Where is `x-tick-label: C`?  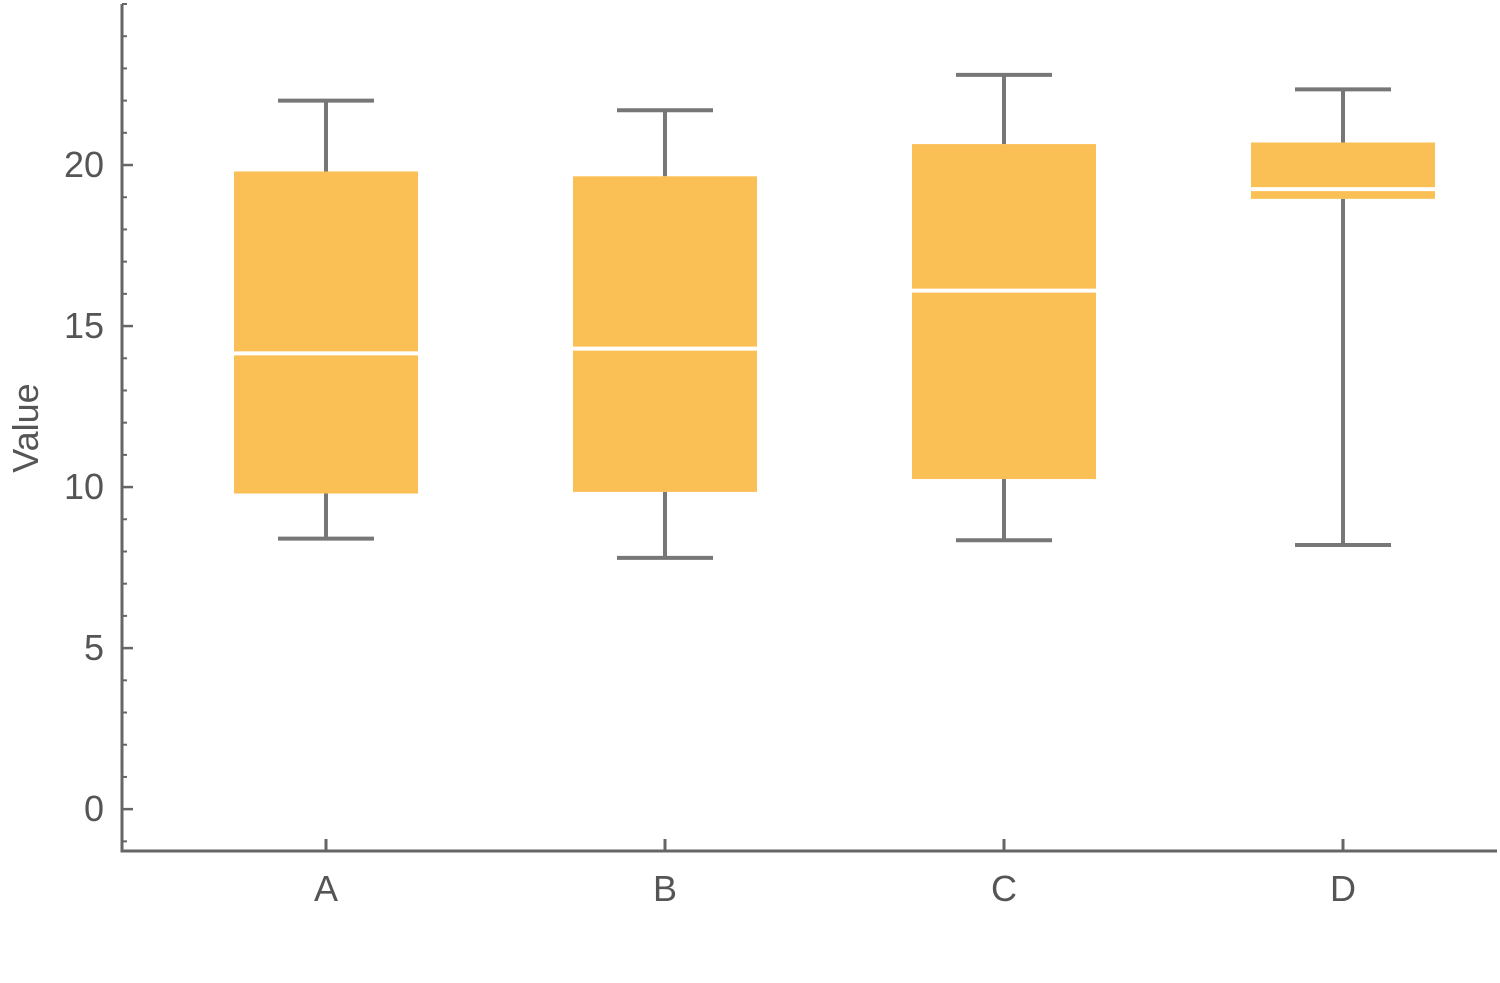
x-tick-label: C is located at coordinates (1004, 888).